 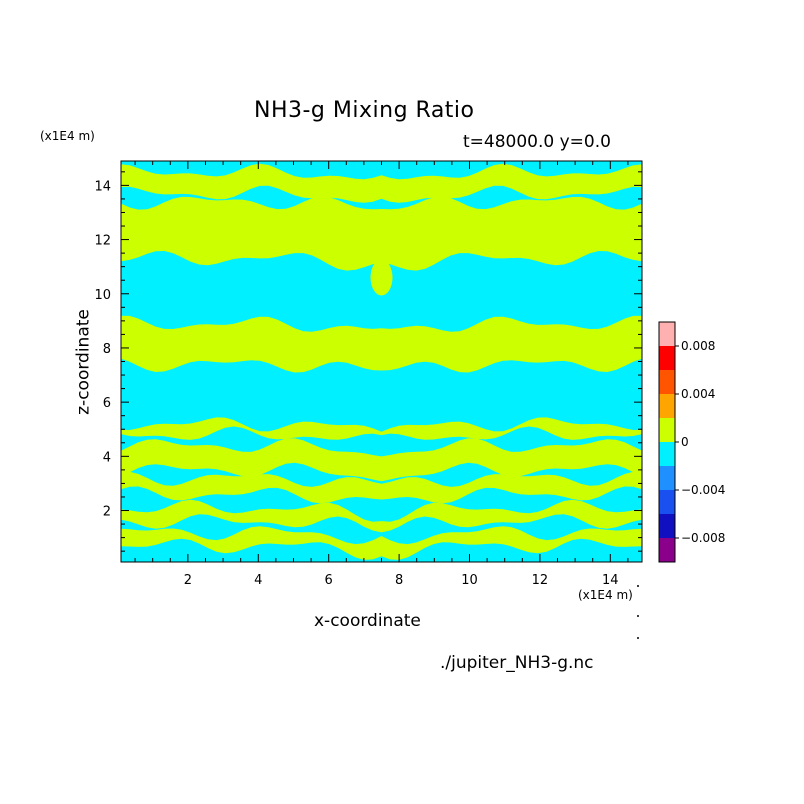 What do you see at coordinates (102, 295) in the screenshot?
I see `y-tick-label: 10` at bounding box center [102, 295].